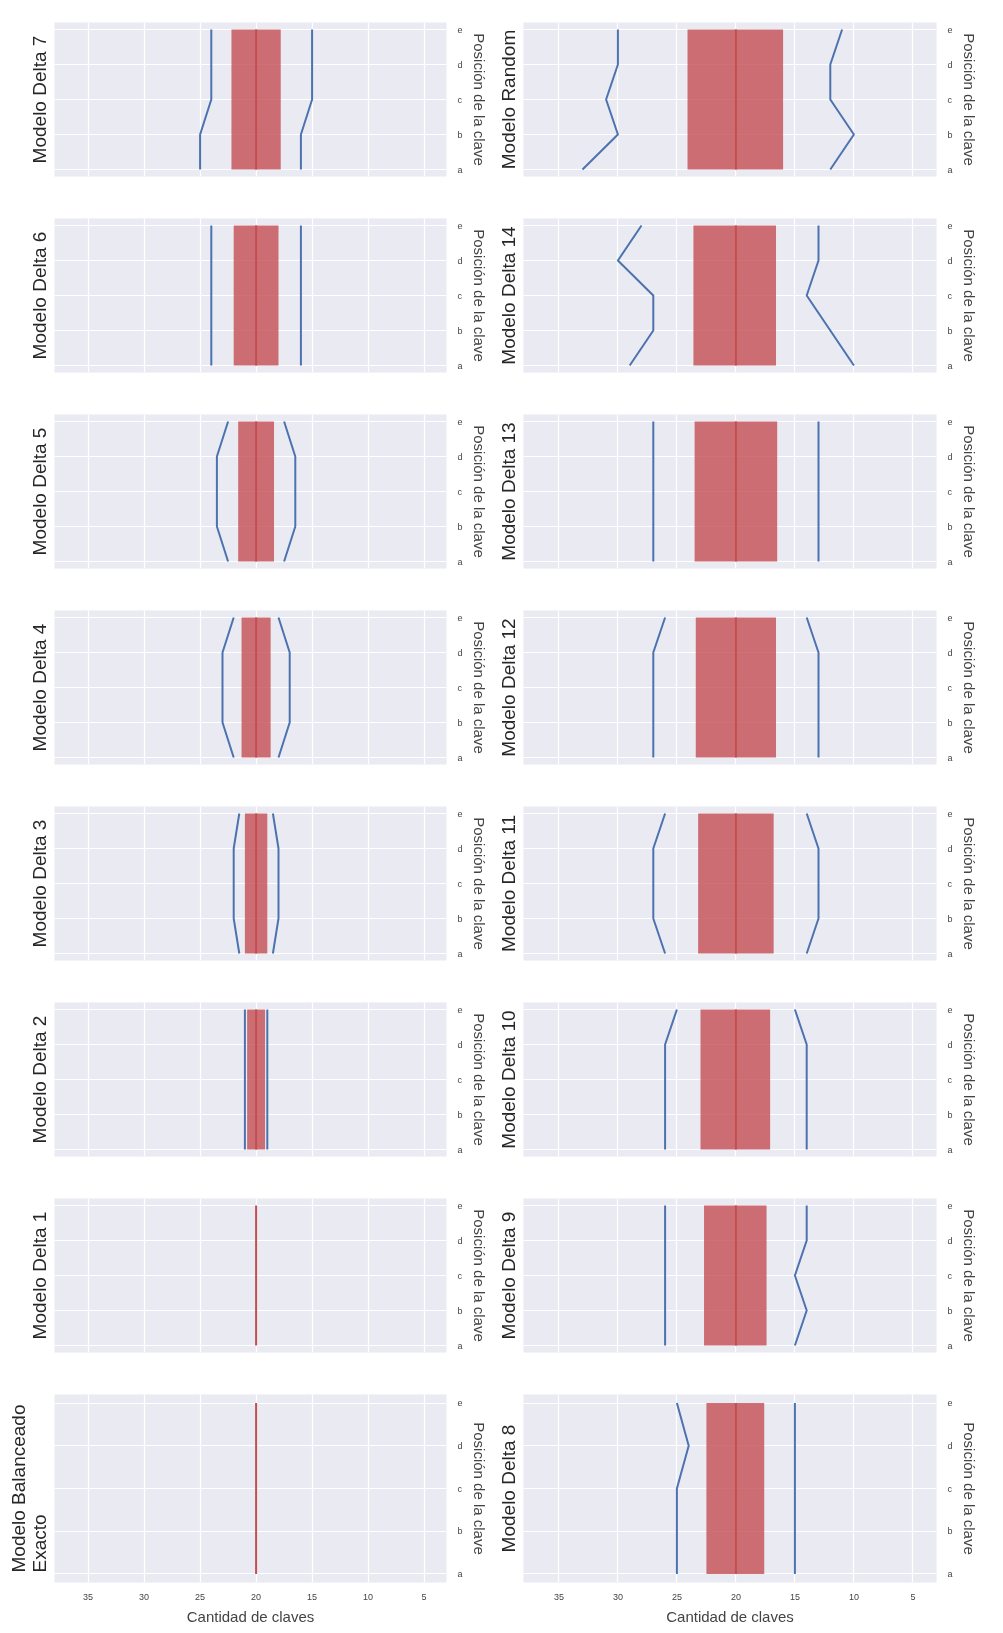 The width and height of the screenshot is (1003, 1633). Describe the element at coordinates (508, 99) in the screenshot. I see `text: Modelo Random` at that location.